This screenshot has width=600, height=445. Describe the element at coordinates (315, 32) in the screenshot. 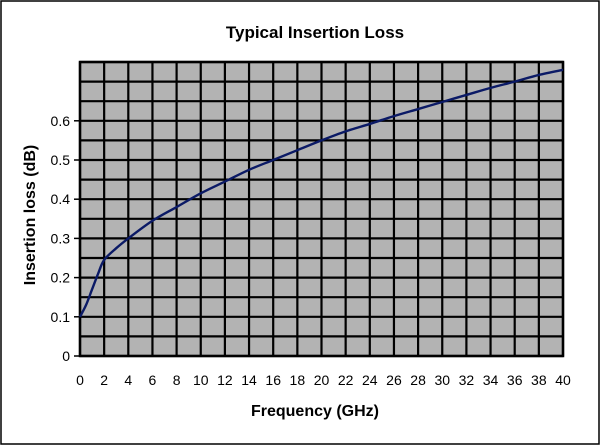

I see `chart-title: Typical Insertion Loss` at that location.